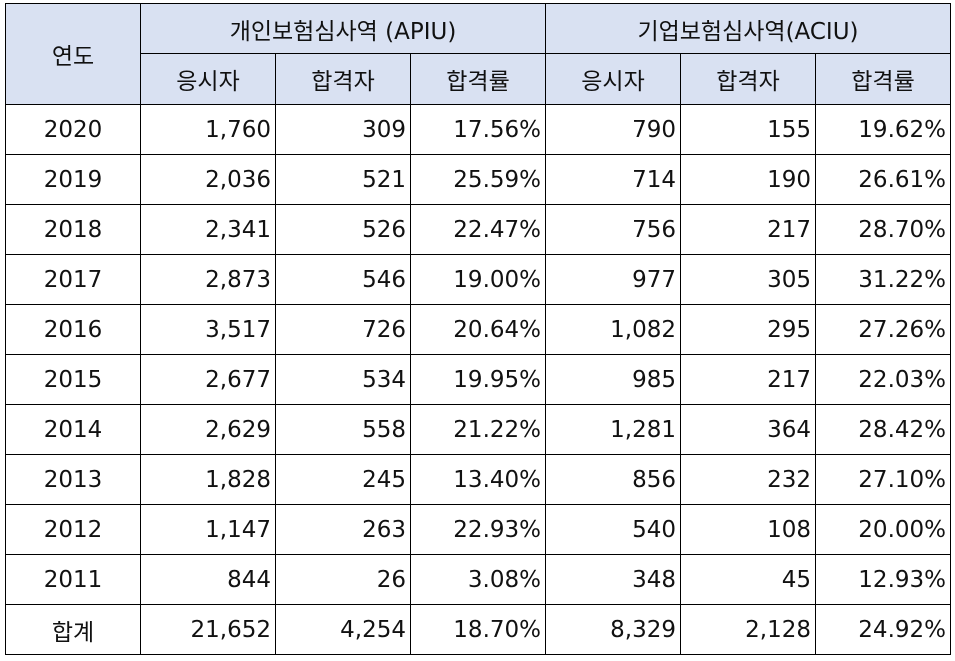  Describe the element at coordinates (343, 529) in the screenshot. I see `value-cell: 263` at that location.